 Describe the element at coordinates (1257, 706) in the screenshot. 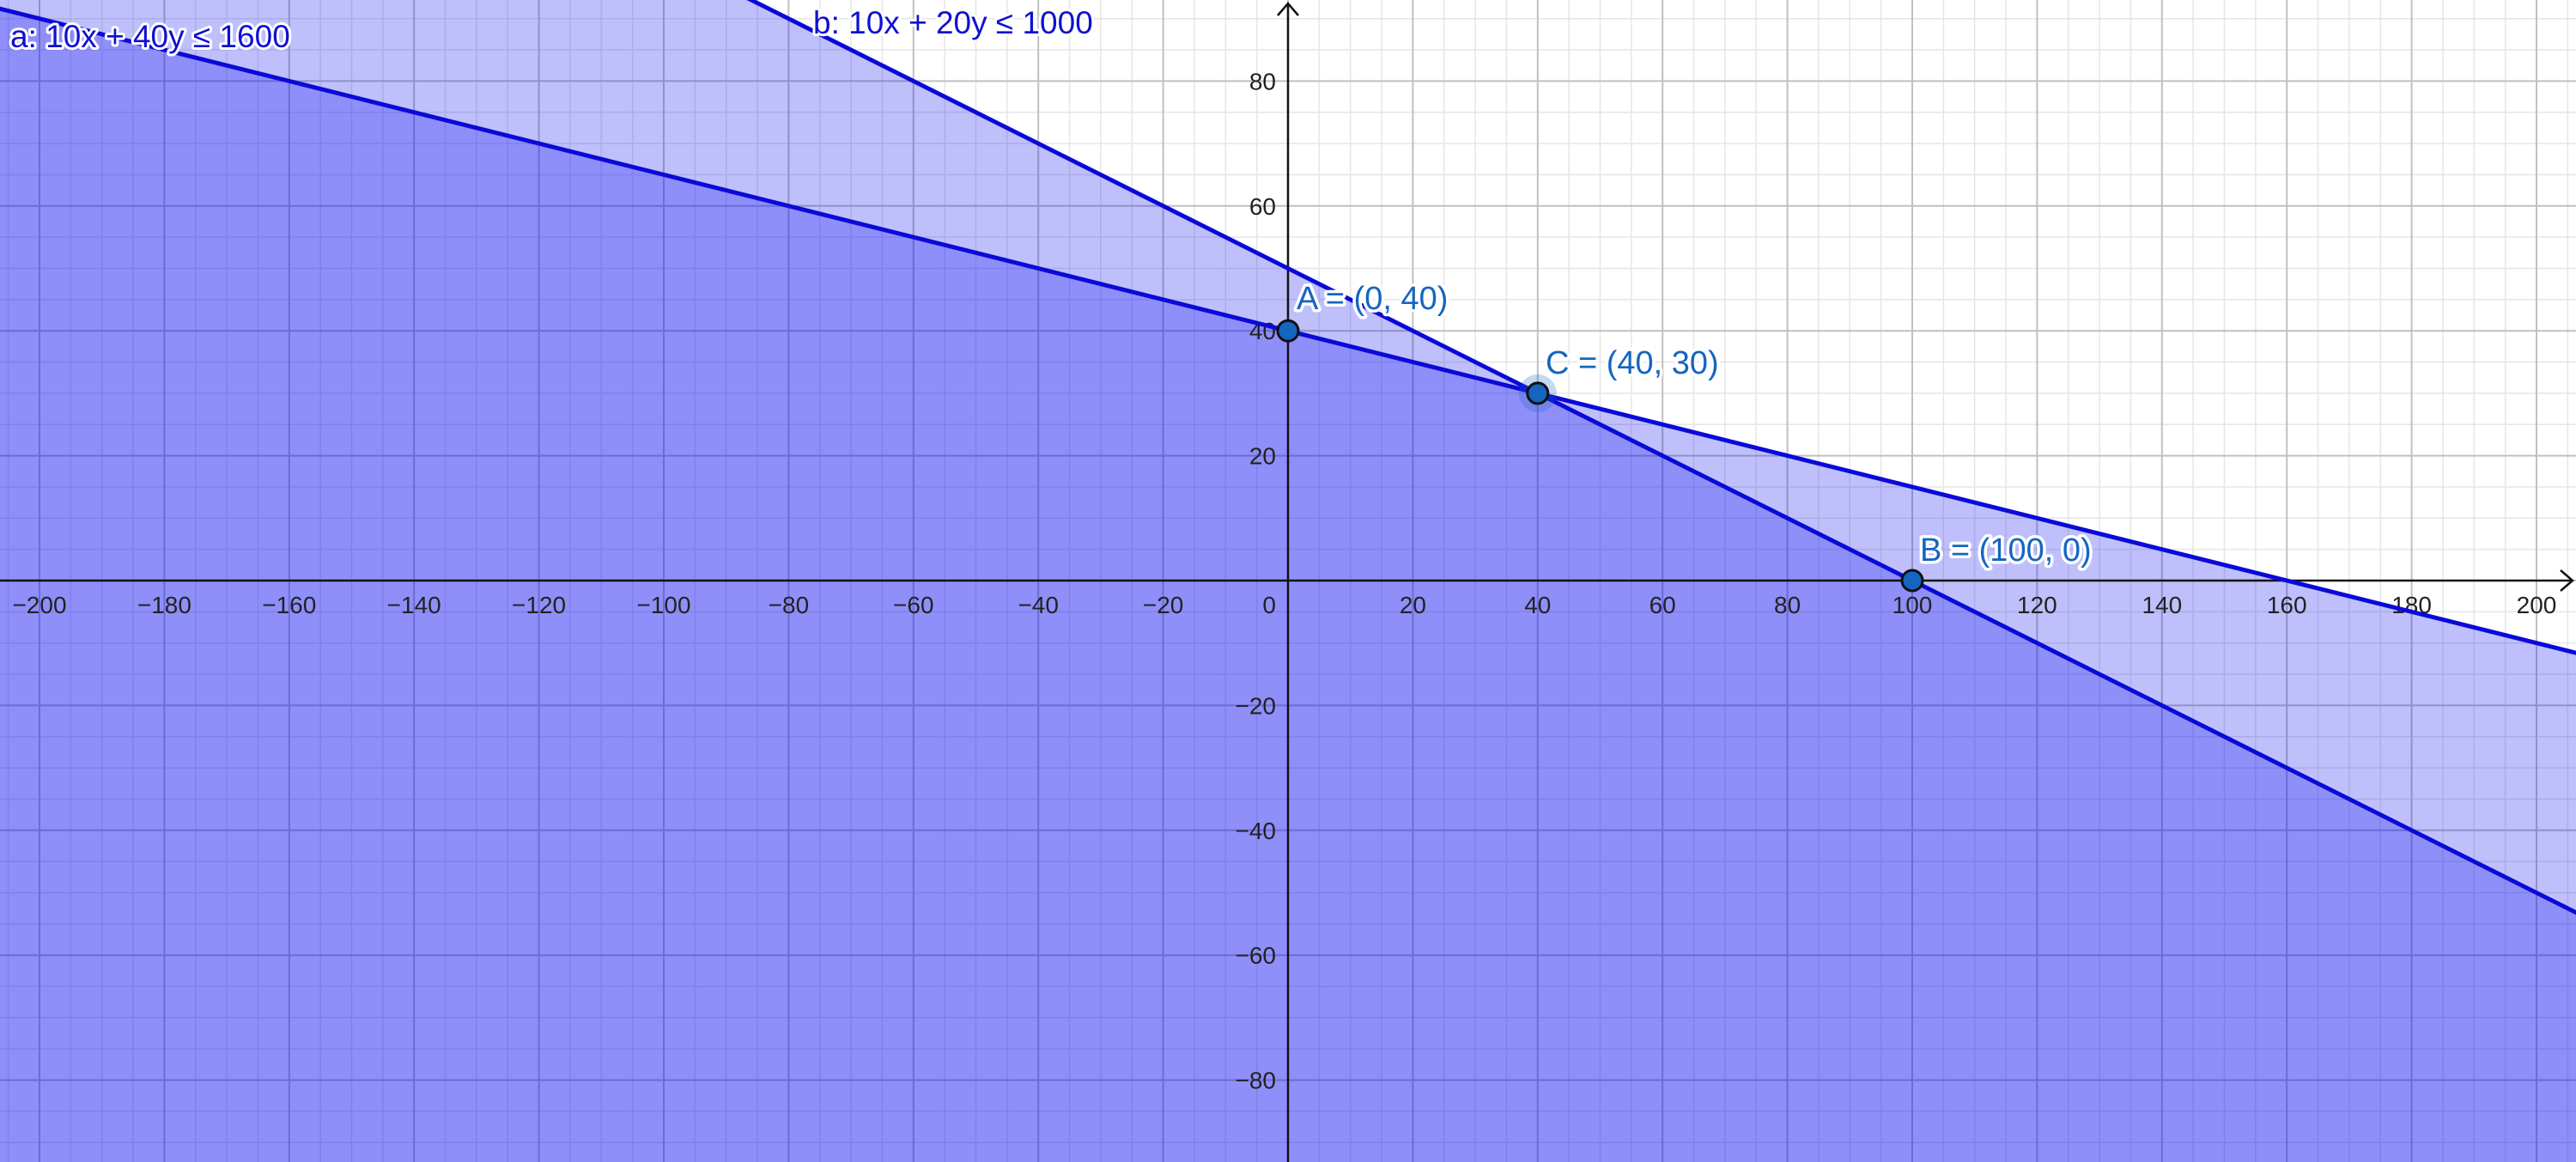

I see `y-tick-label: −20` at that location.